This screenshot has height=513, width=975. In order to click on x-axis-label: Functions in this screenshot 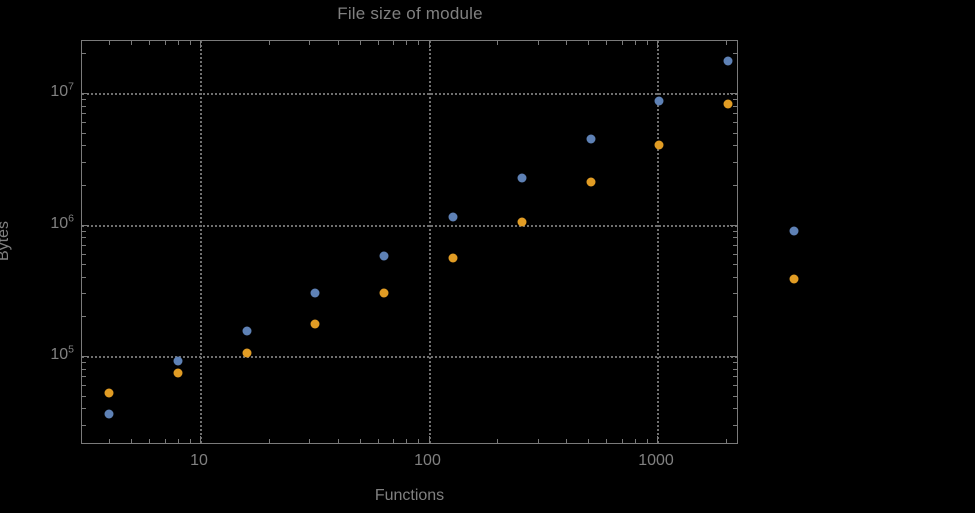, I will do `click(409, 495)`.